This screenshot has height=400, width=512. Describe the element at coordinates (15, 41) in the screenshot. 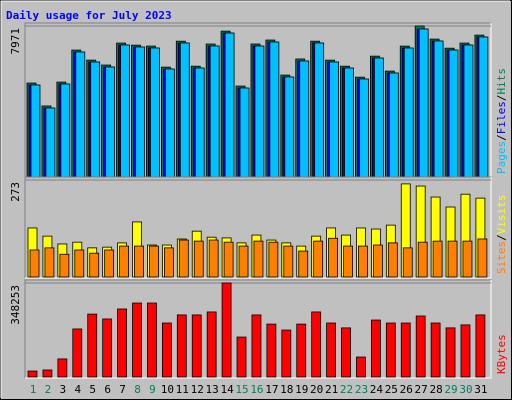

I see `y-tick-label: 7971` at that location.